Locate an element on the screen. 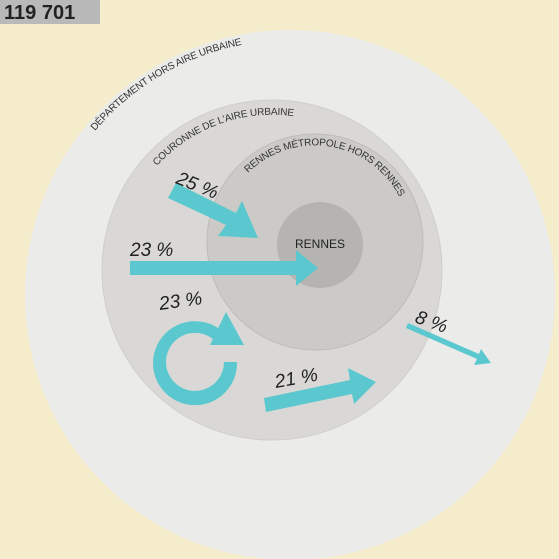 The height and width of the screenshot is (559, 559). count: 119 701 is located at coordinates (39, 13).